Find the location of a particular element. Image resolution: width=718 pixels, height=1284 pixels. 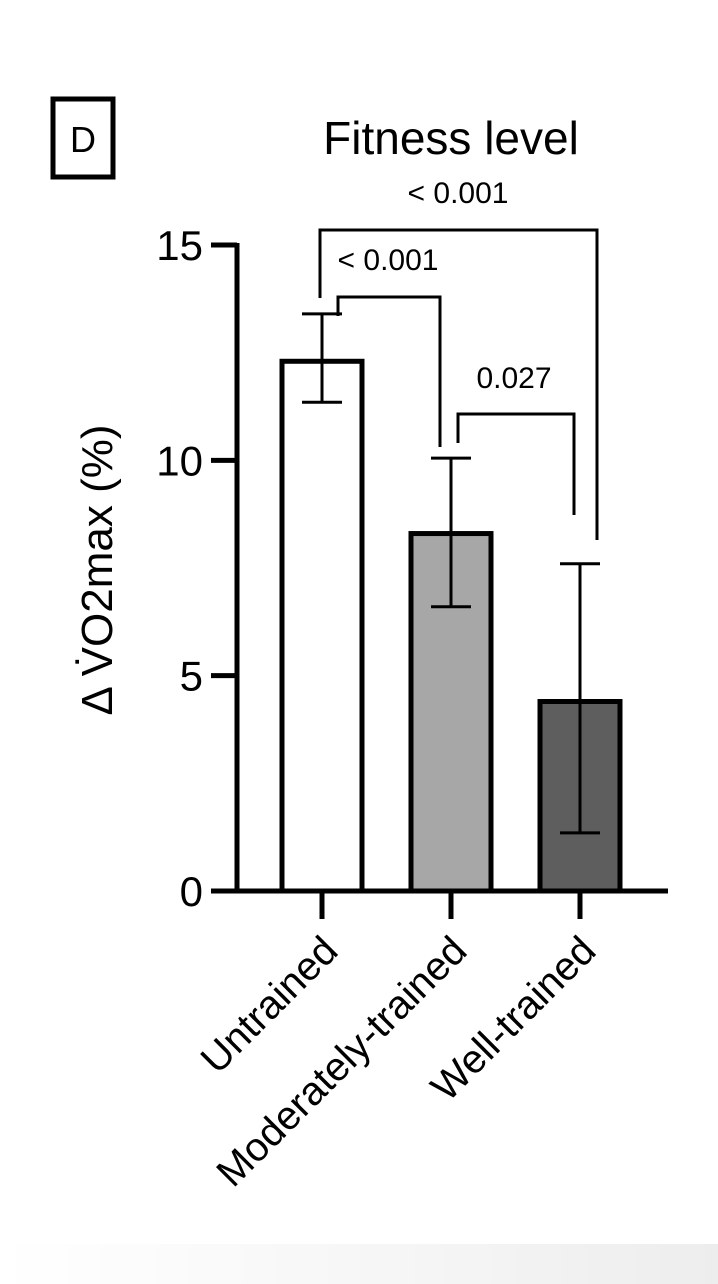

panel-label-box is located at coordinates (83, 138).